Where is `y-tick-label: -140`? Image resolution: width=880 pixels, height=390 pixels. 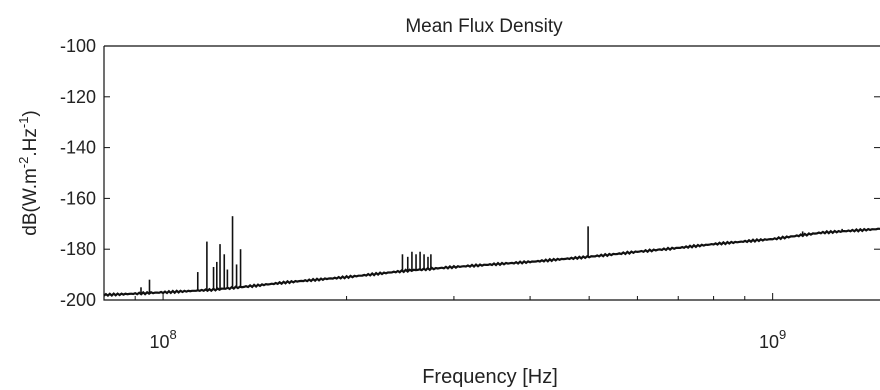
y-tick-label: -140 is located at coordinates (78, 148).